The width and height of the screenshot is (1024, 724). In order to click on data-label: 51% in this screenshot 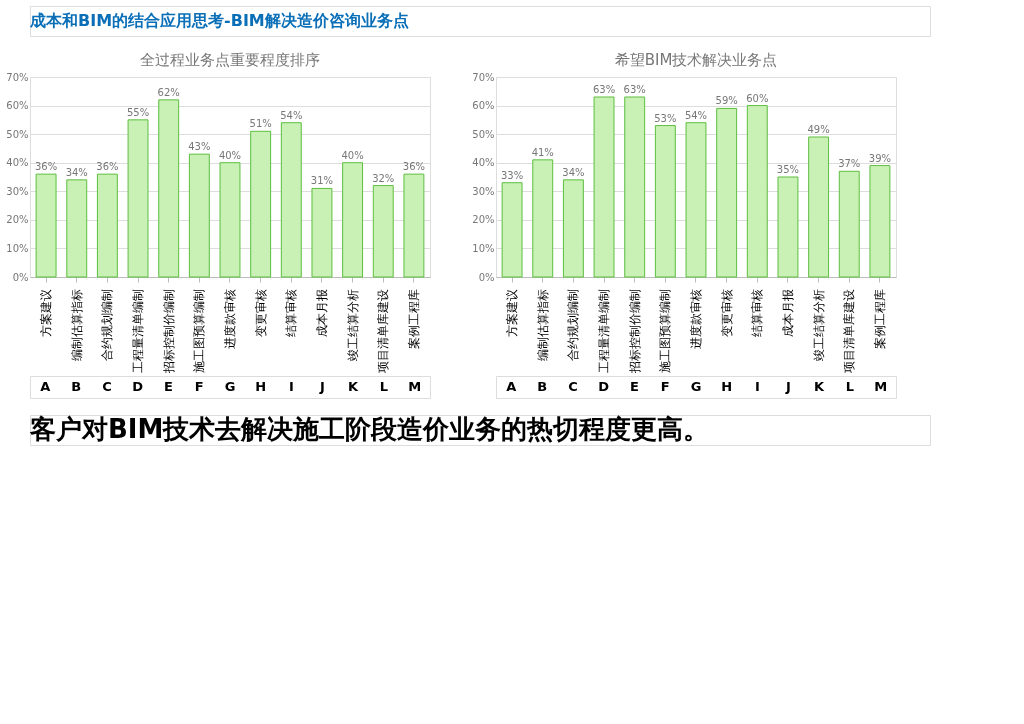, I will do `click(260, 124)`.